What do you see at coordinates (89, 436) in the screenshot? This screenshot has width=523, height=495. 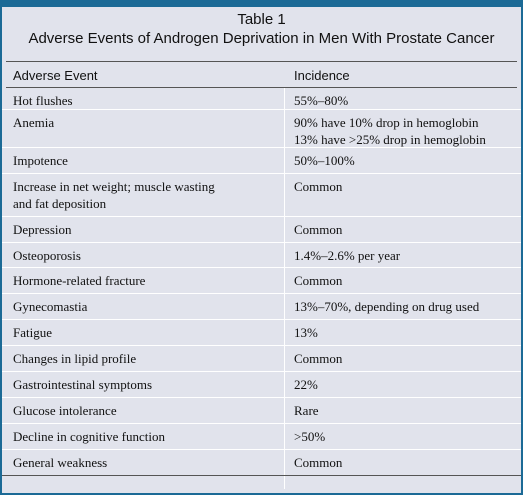 I see `adverse-event-cell: Decline in cognitive function` at bounding box center [89, 436].